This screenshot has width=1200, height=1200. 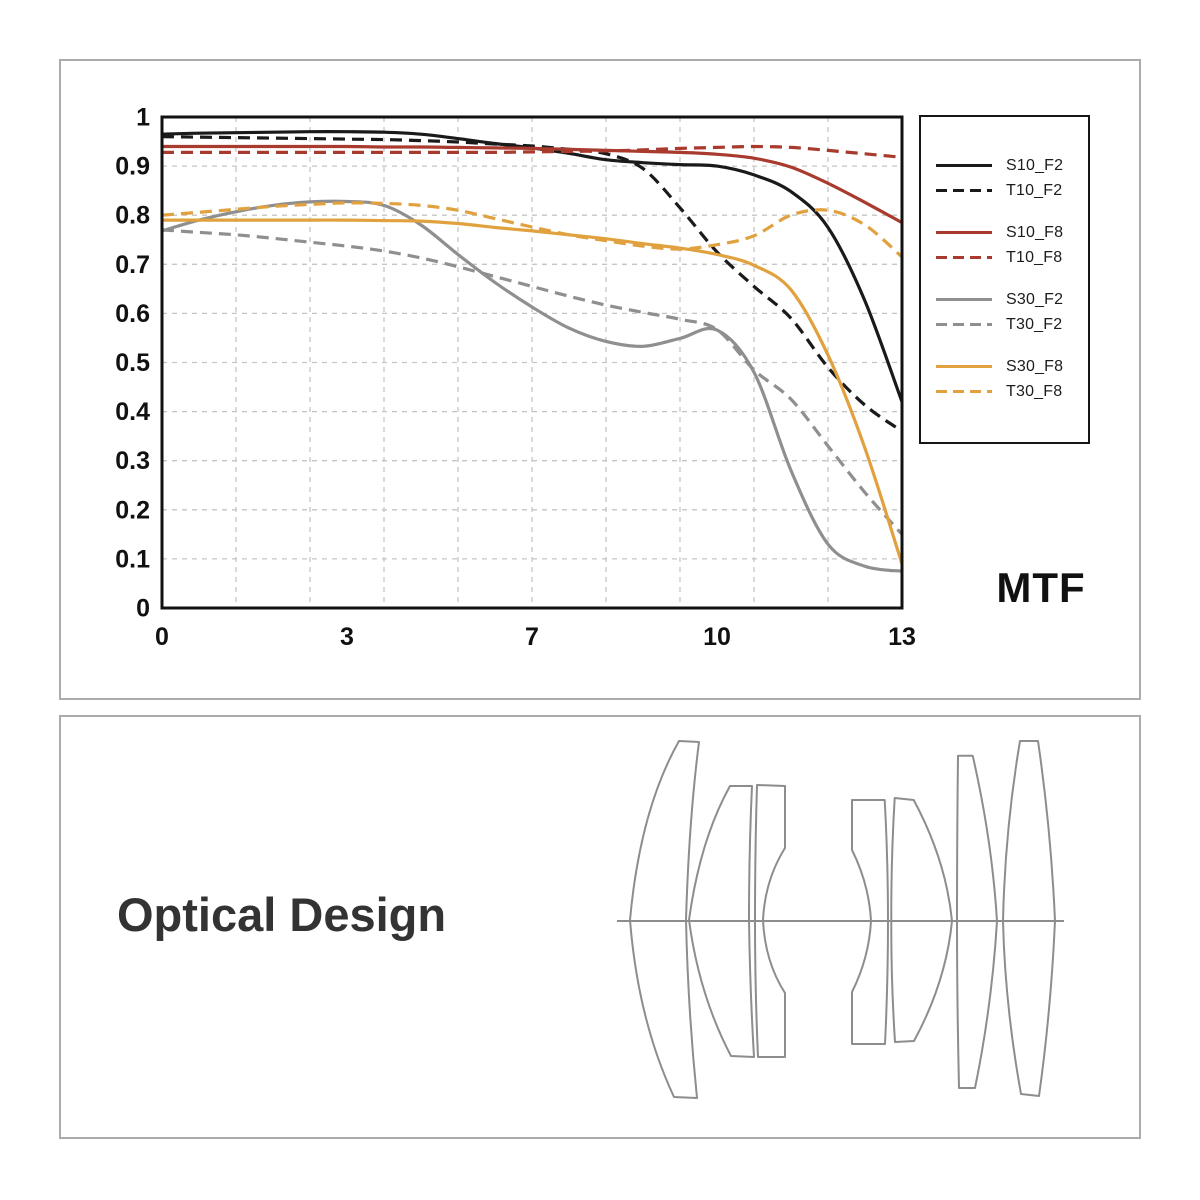 I want to click on y-tick-label: 0.4, so click(x=132, y=412).